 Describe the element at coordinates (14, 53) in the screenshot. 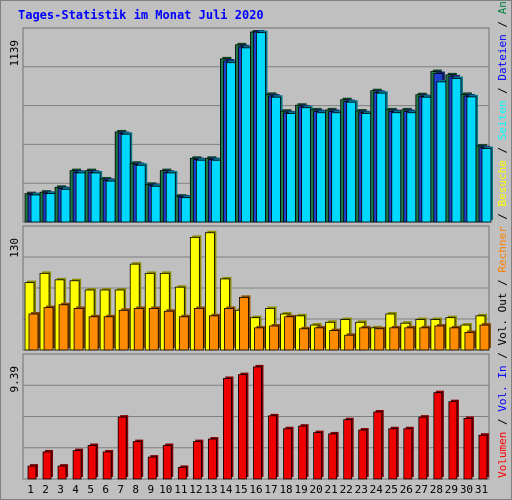

I see `y-max-label-hits: 1139` at that location.